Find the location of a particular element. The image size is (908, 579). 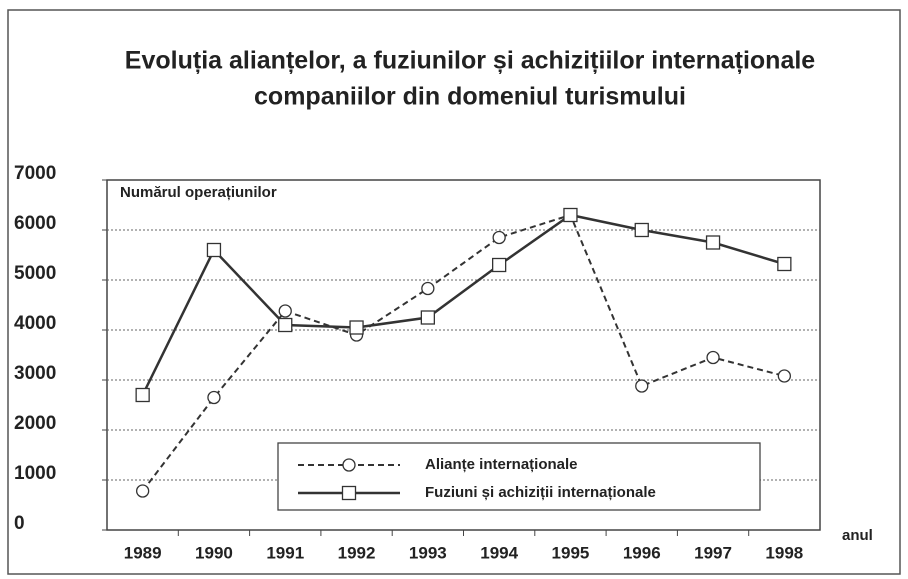

x-tick-label: 1996 is located at coordinates (642, 552).